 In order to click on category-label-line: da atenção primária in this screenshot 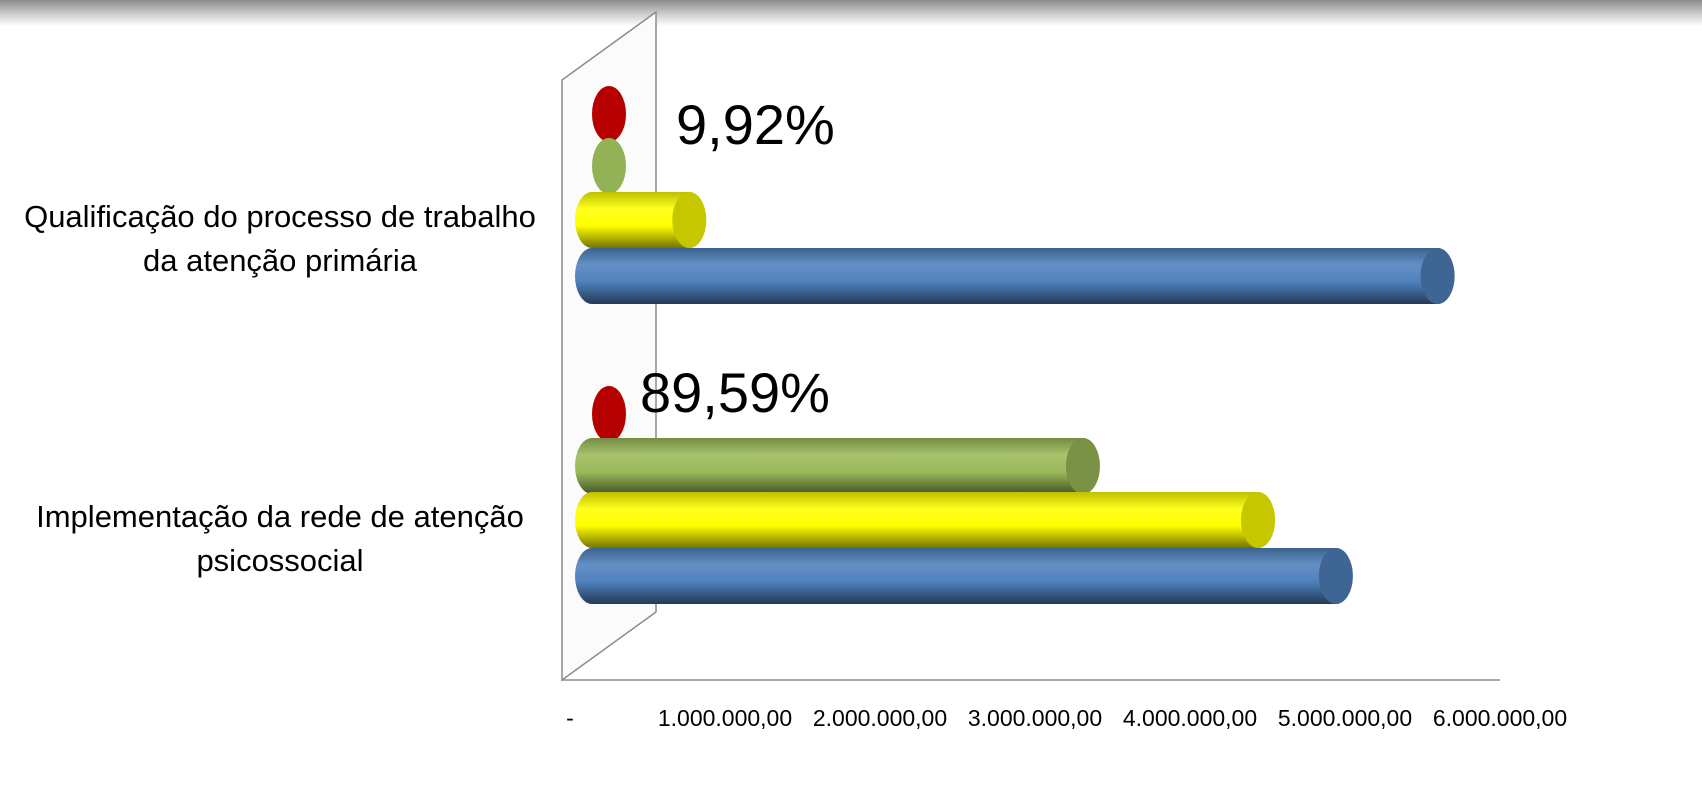, I will do `click(280, 260)`.